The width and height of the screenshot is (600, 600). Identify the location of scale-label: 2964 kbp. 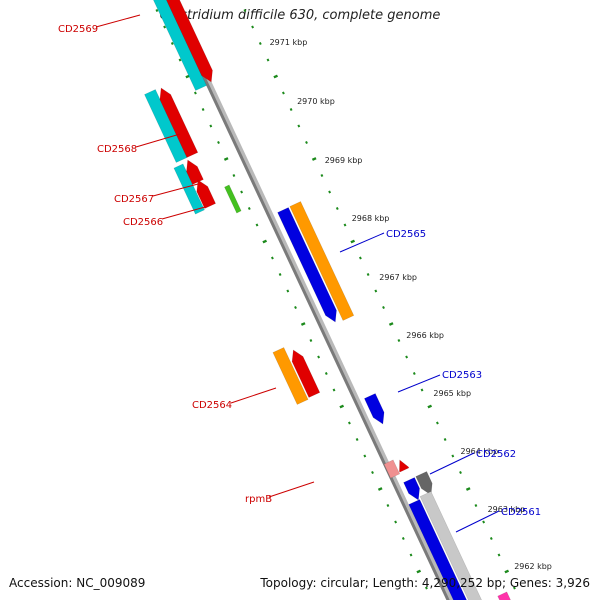
(480, 451).